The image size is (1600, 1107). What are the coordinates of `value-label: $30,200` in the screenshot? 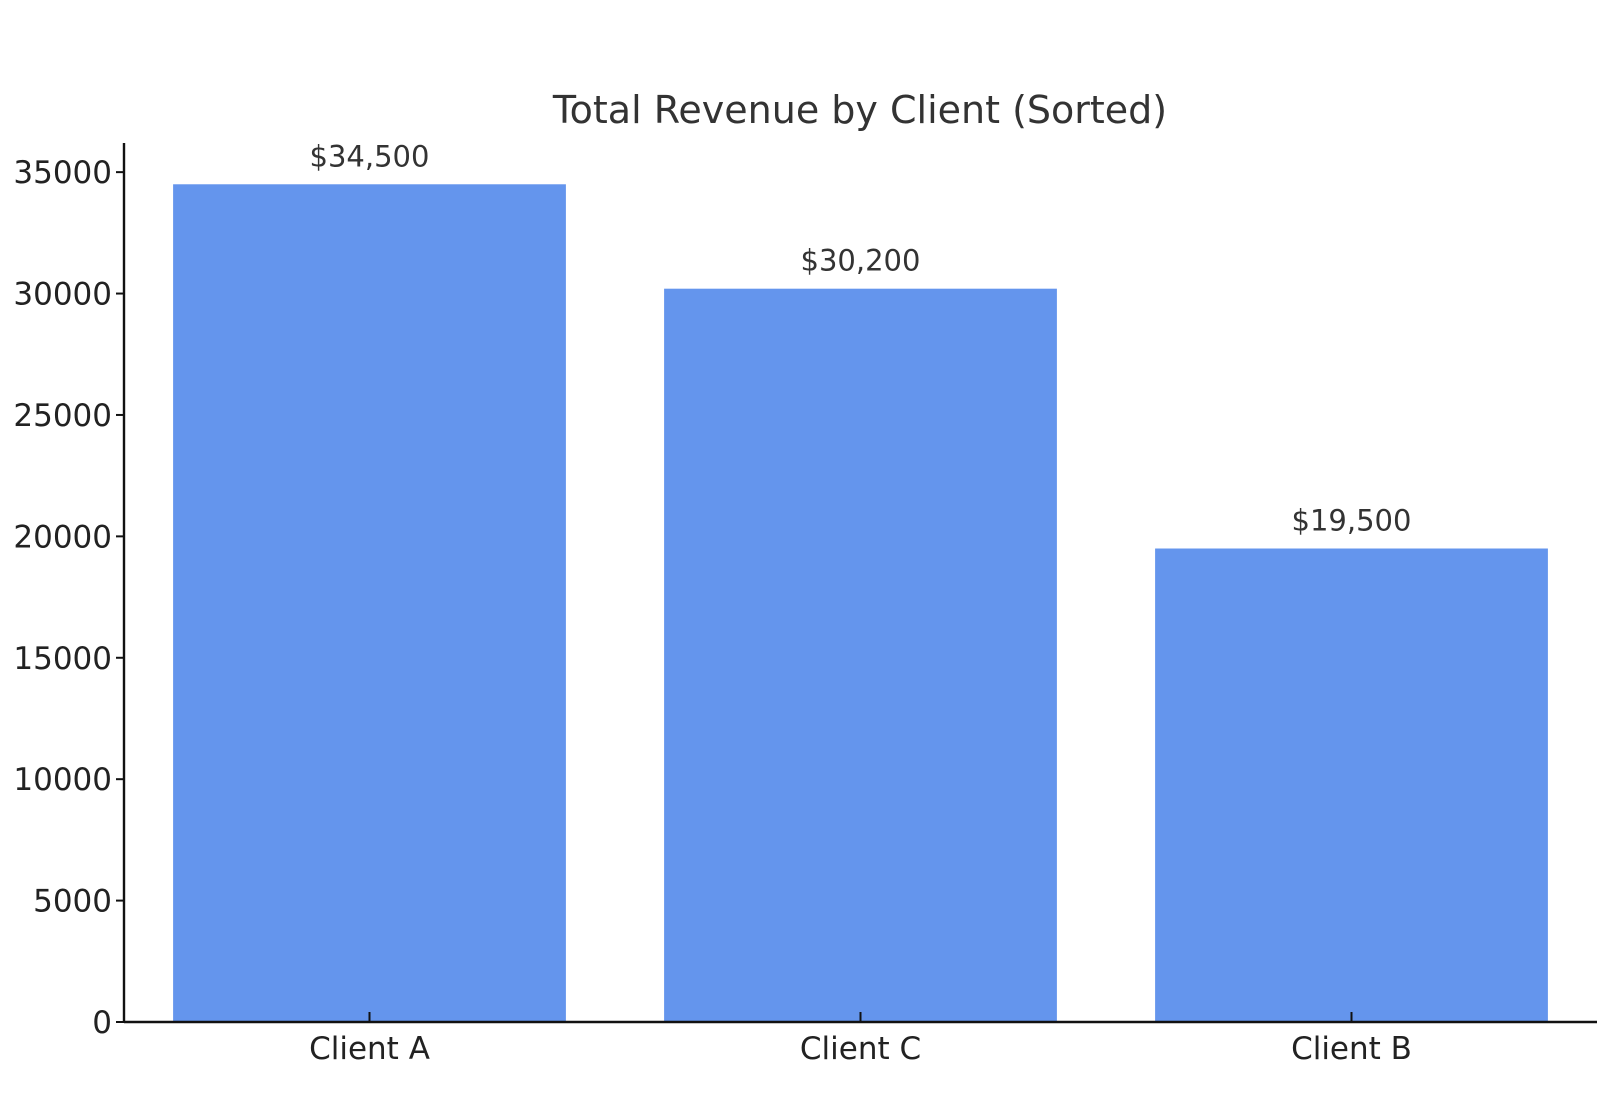 It's located at (861, 261).